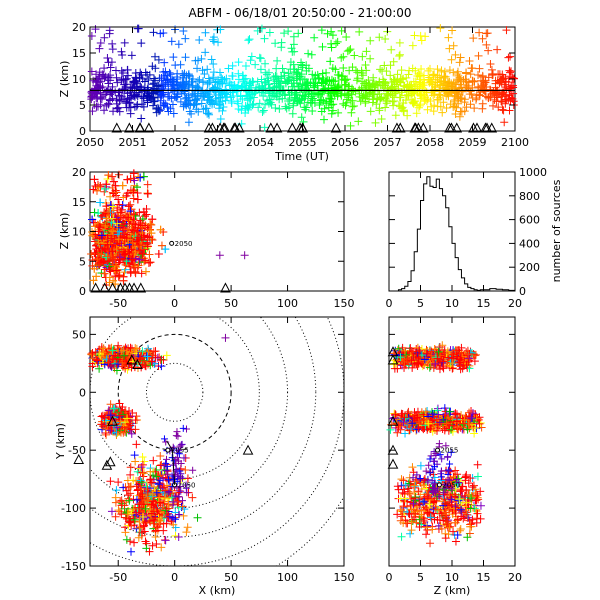 This screenshot has height=600, width=600. I want to click on range-ring, so click(175, 398).